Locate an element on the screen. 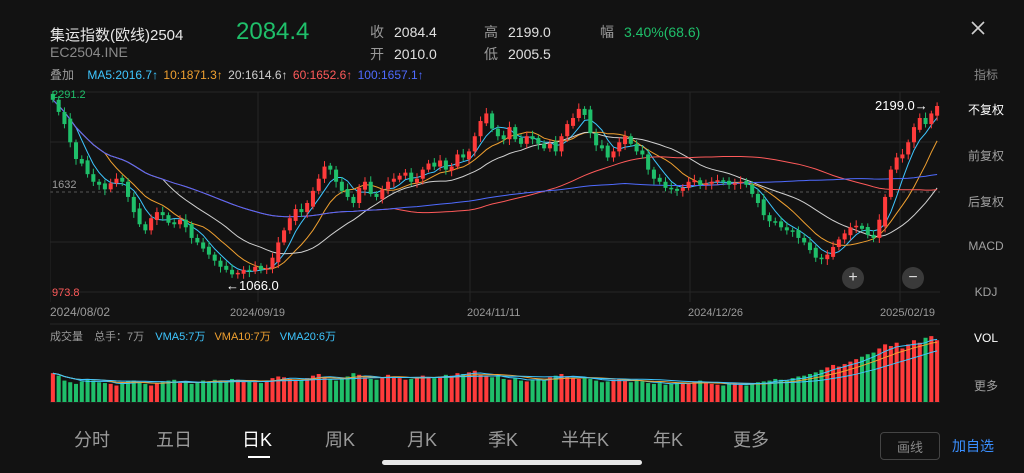 The image size is (1024, 473). overlay-label: 叠加 is located at coordinates (62, 75).